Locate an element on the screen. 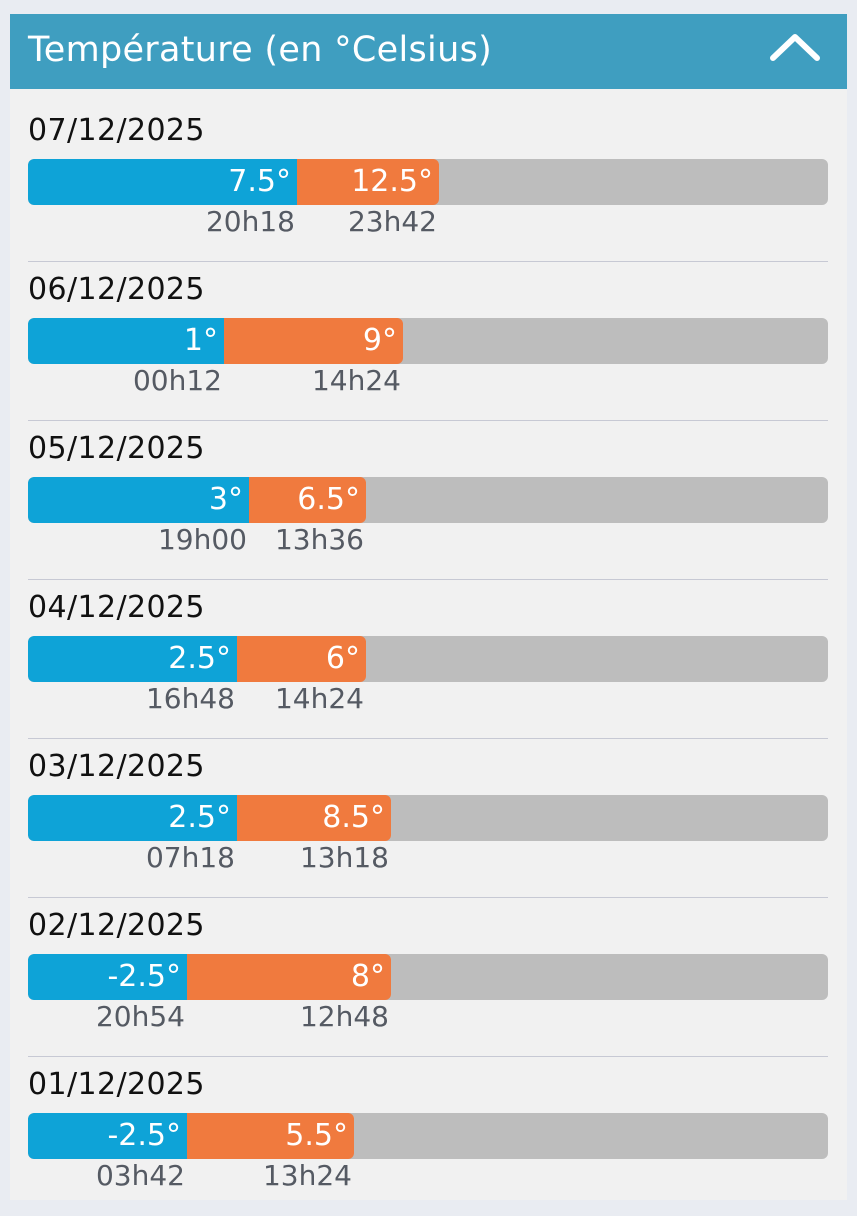 The width and height of the screenshot is (857, 1216). panel-title: Température (en °Celsius) is located at coordinates (260, 50).